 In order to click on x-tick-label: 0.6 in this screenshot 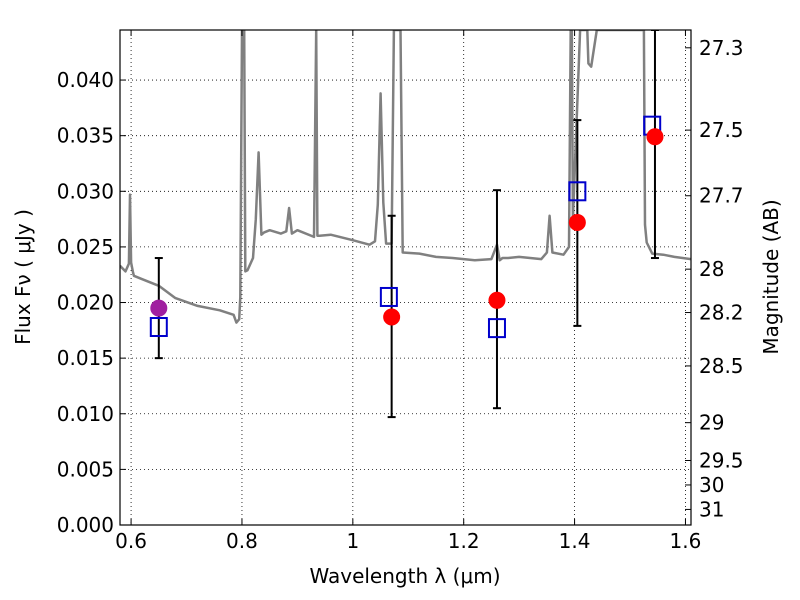, I will do `click(131, 541)`.